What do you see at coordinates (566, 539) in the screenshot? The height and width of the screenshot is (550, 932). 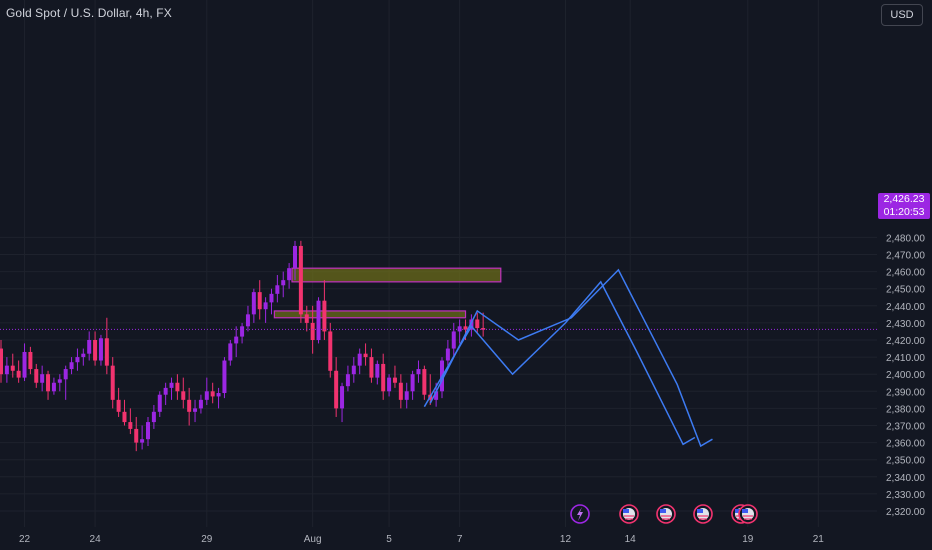 I see `time-tick-label: 12` at bounding box center [566, 539].